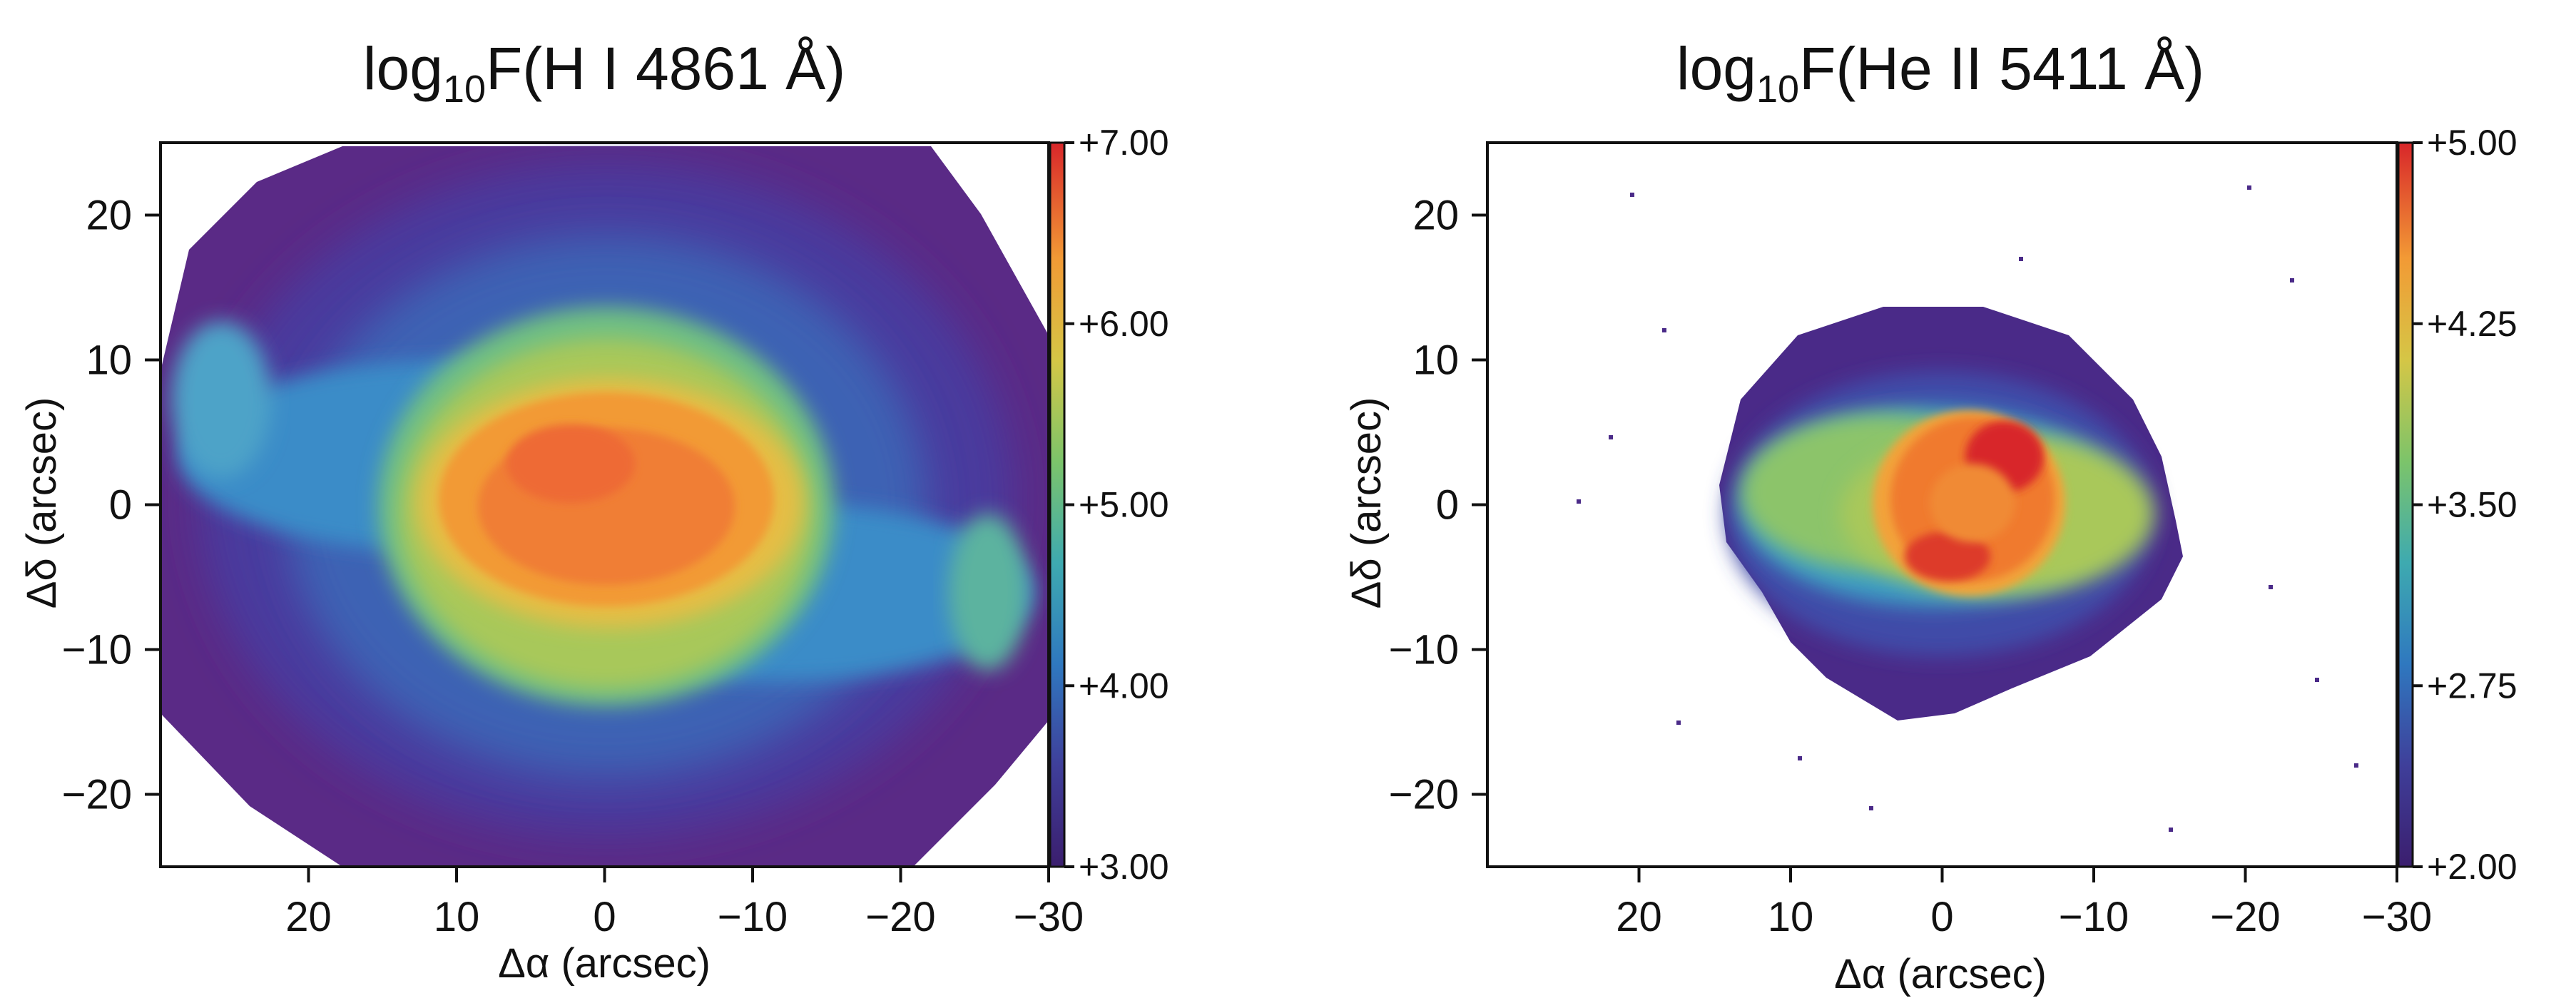 The width and height of the screenshot is (2576, 1008). What do you see at coordinates (1424, 650) in the screenshot?
I see `heii-ytick-label: −10` at bounding box center [1424, 650].